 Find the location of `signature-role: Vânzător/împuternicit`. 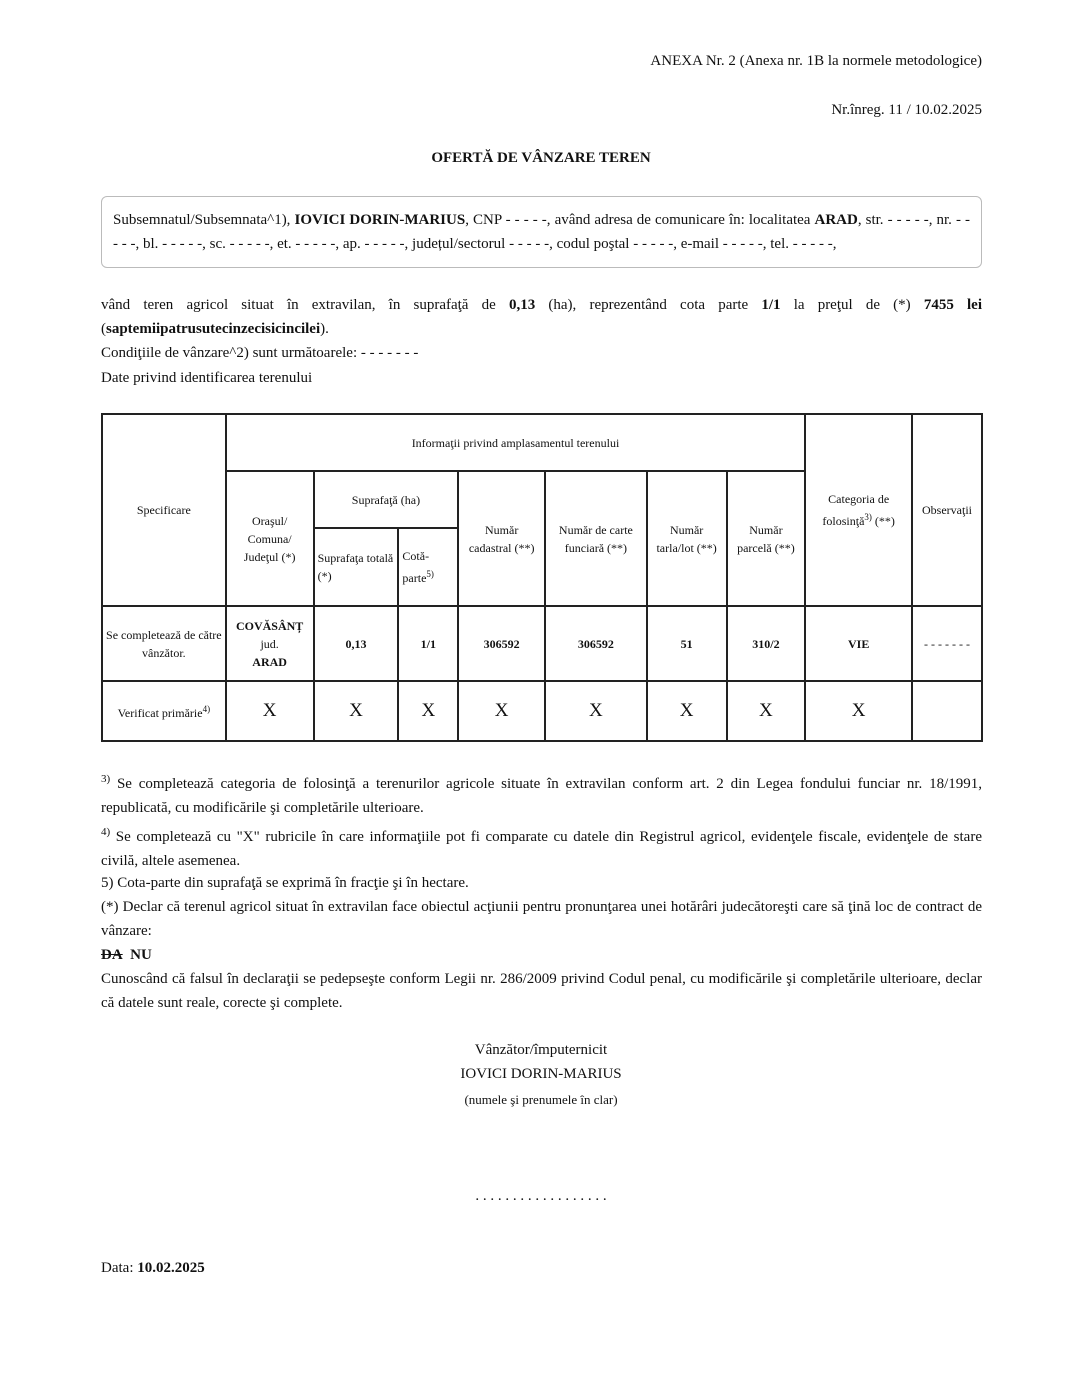

signature-role: Vânzător/împuternicit is located at coordinates (541, 1050).